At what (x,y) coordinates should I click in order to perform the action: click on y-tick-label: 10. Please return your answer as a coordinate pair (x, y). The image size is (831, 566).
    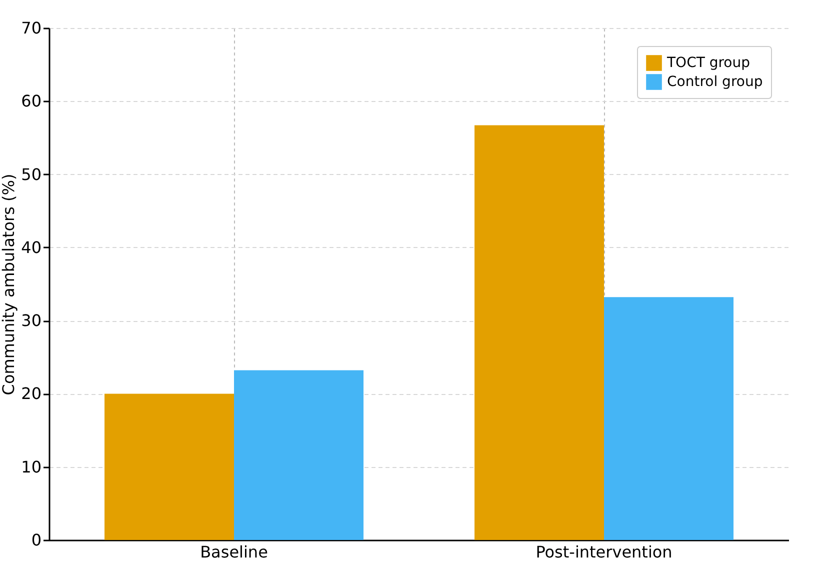
    Looking at the image, I should click on (31, 466).